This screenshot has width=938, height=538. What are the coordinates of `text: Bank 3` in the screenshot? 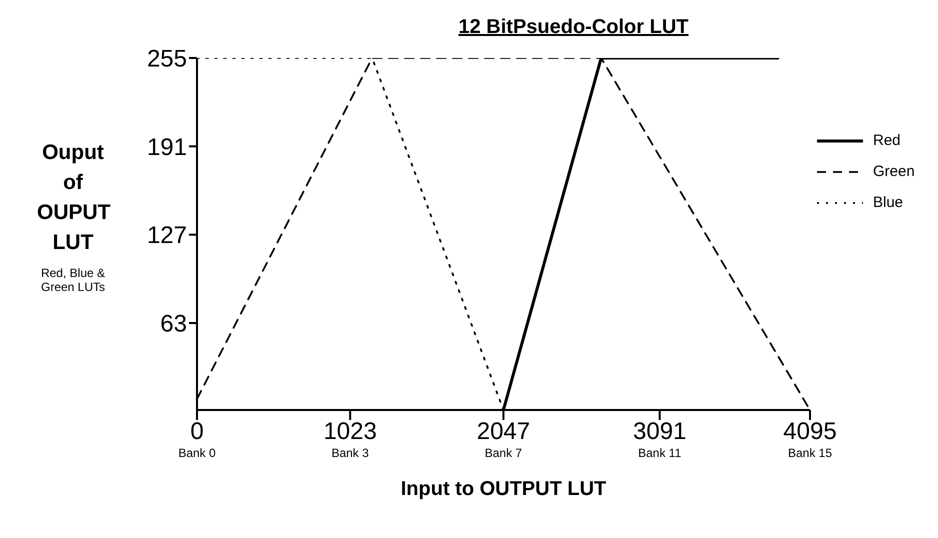 It's located at (350, 453).